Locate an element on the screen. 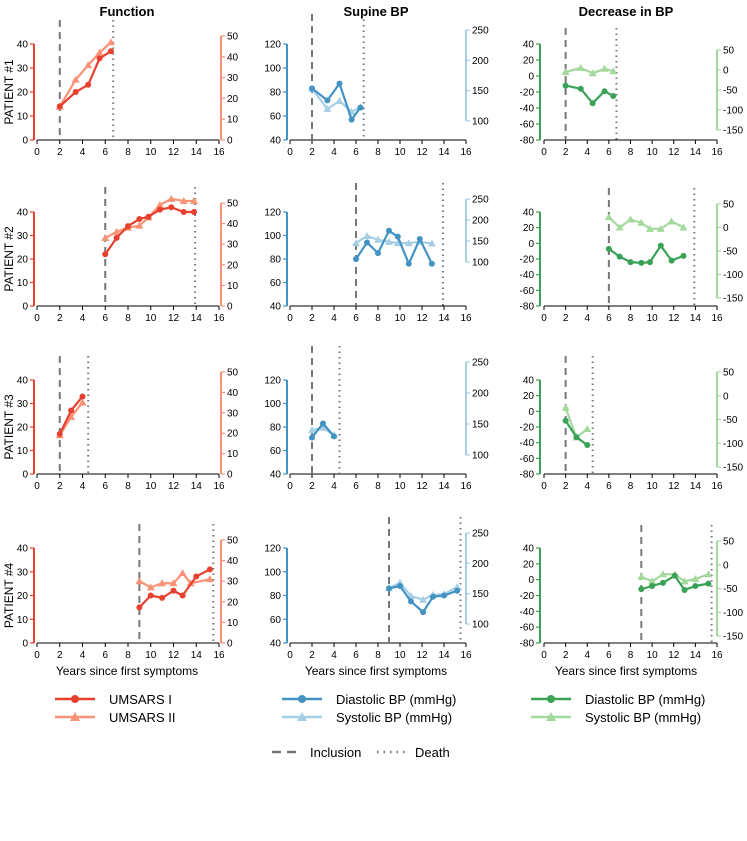 This screenshot has height=841, width=747. right-tick-label: -100 is located at coordinates (733, 111).